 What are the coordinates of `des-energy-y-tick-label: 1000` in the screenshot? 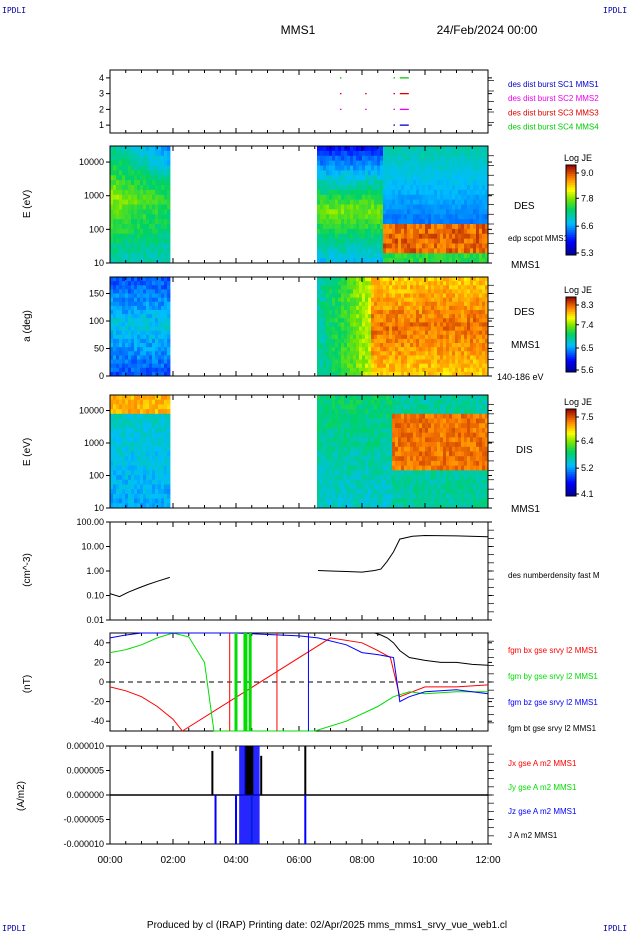 It's located at (94, 196).